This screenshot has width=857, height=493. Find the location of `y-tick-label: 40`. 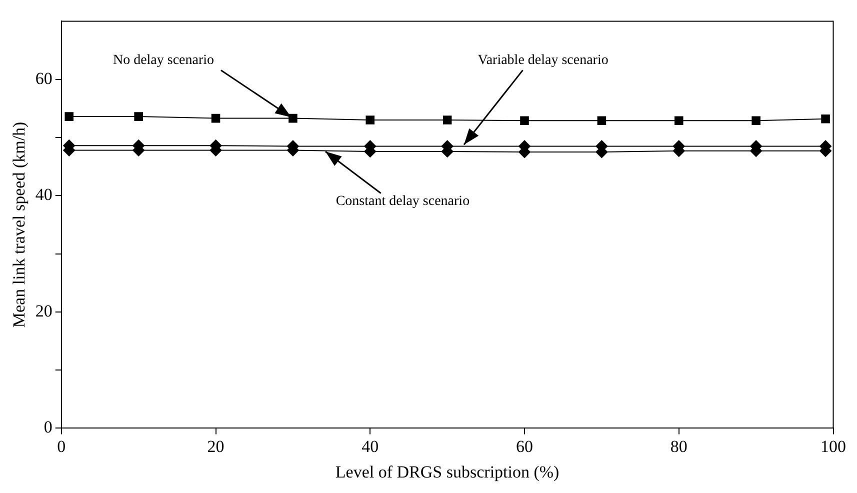

y-tick-label: 40 is located at coordinates (43, 194).